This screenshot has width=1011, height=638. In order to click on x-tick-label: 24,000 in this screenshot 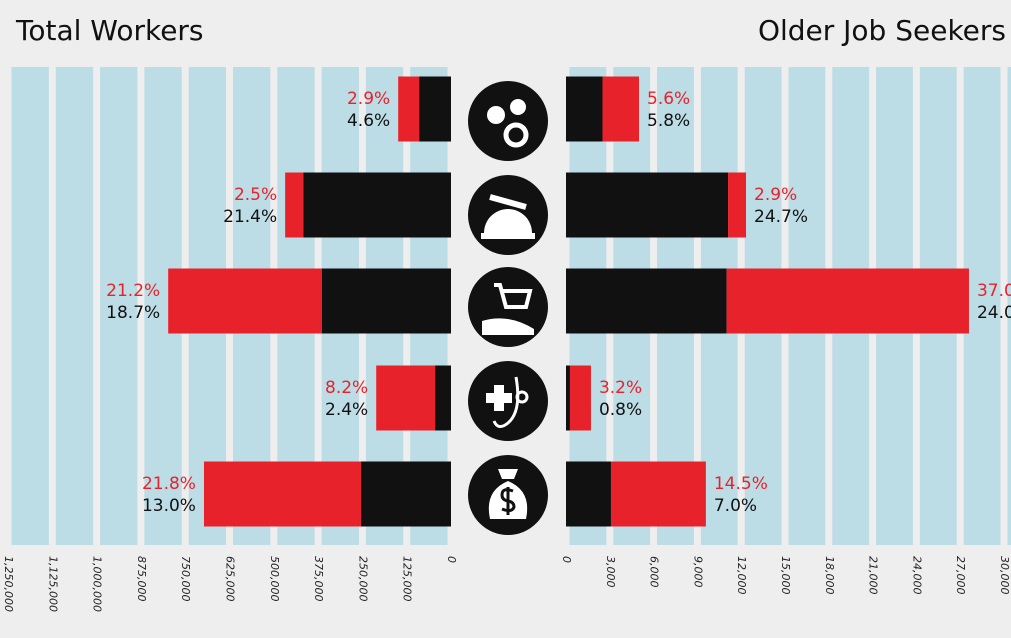, I will do `click(916, 575)`.